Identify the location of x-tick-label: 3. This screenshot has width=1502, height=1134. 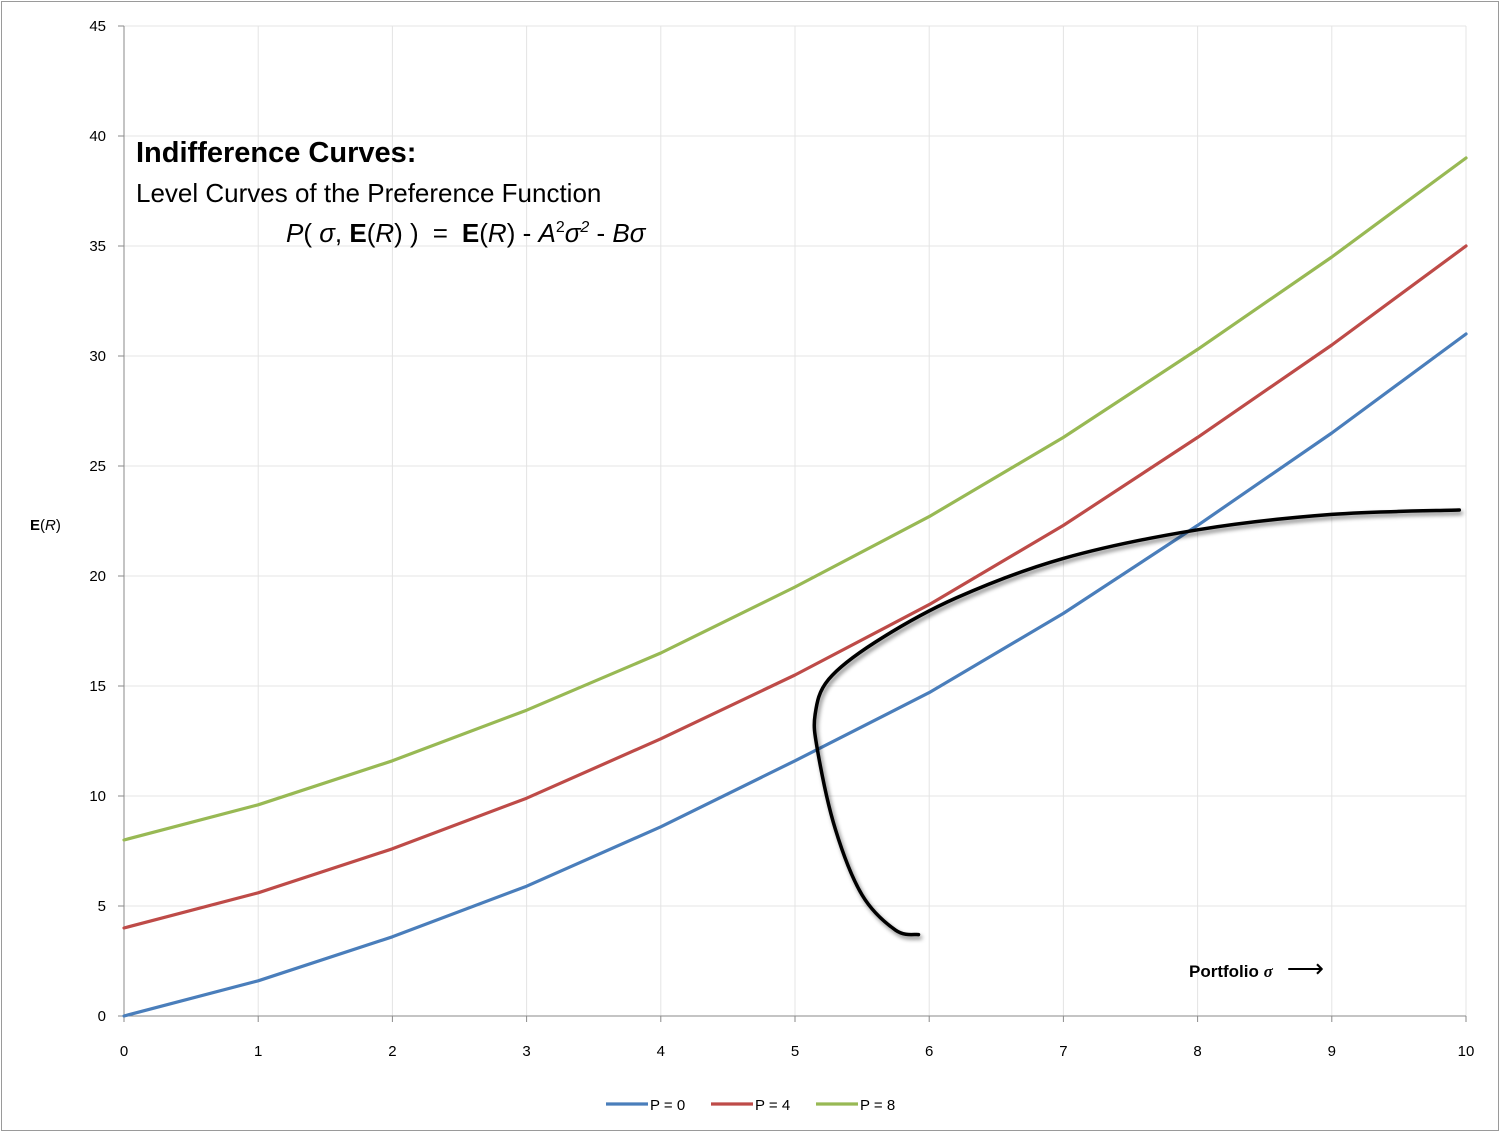
(526, 1051).